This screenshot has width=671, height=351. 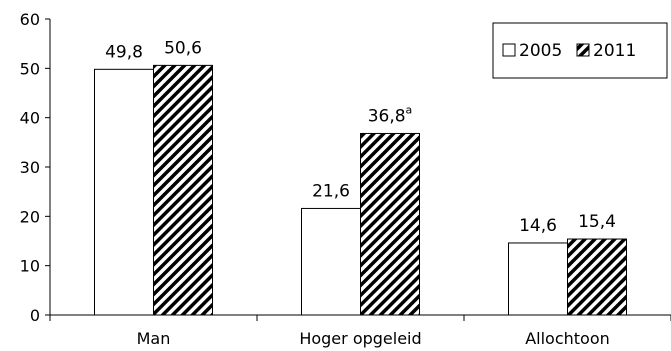 I want to click on x-tick-label: Man, so click(x=154, y=338).